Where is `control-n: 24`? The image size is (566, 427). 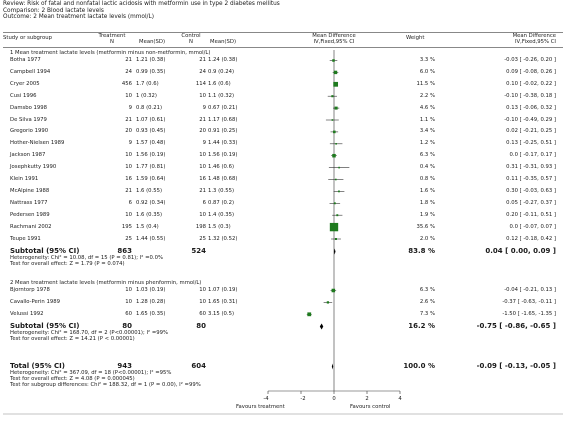 control-n: 24 is located at coordinates (202, 71).